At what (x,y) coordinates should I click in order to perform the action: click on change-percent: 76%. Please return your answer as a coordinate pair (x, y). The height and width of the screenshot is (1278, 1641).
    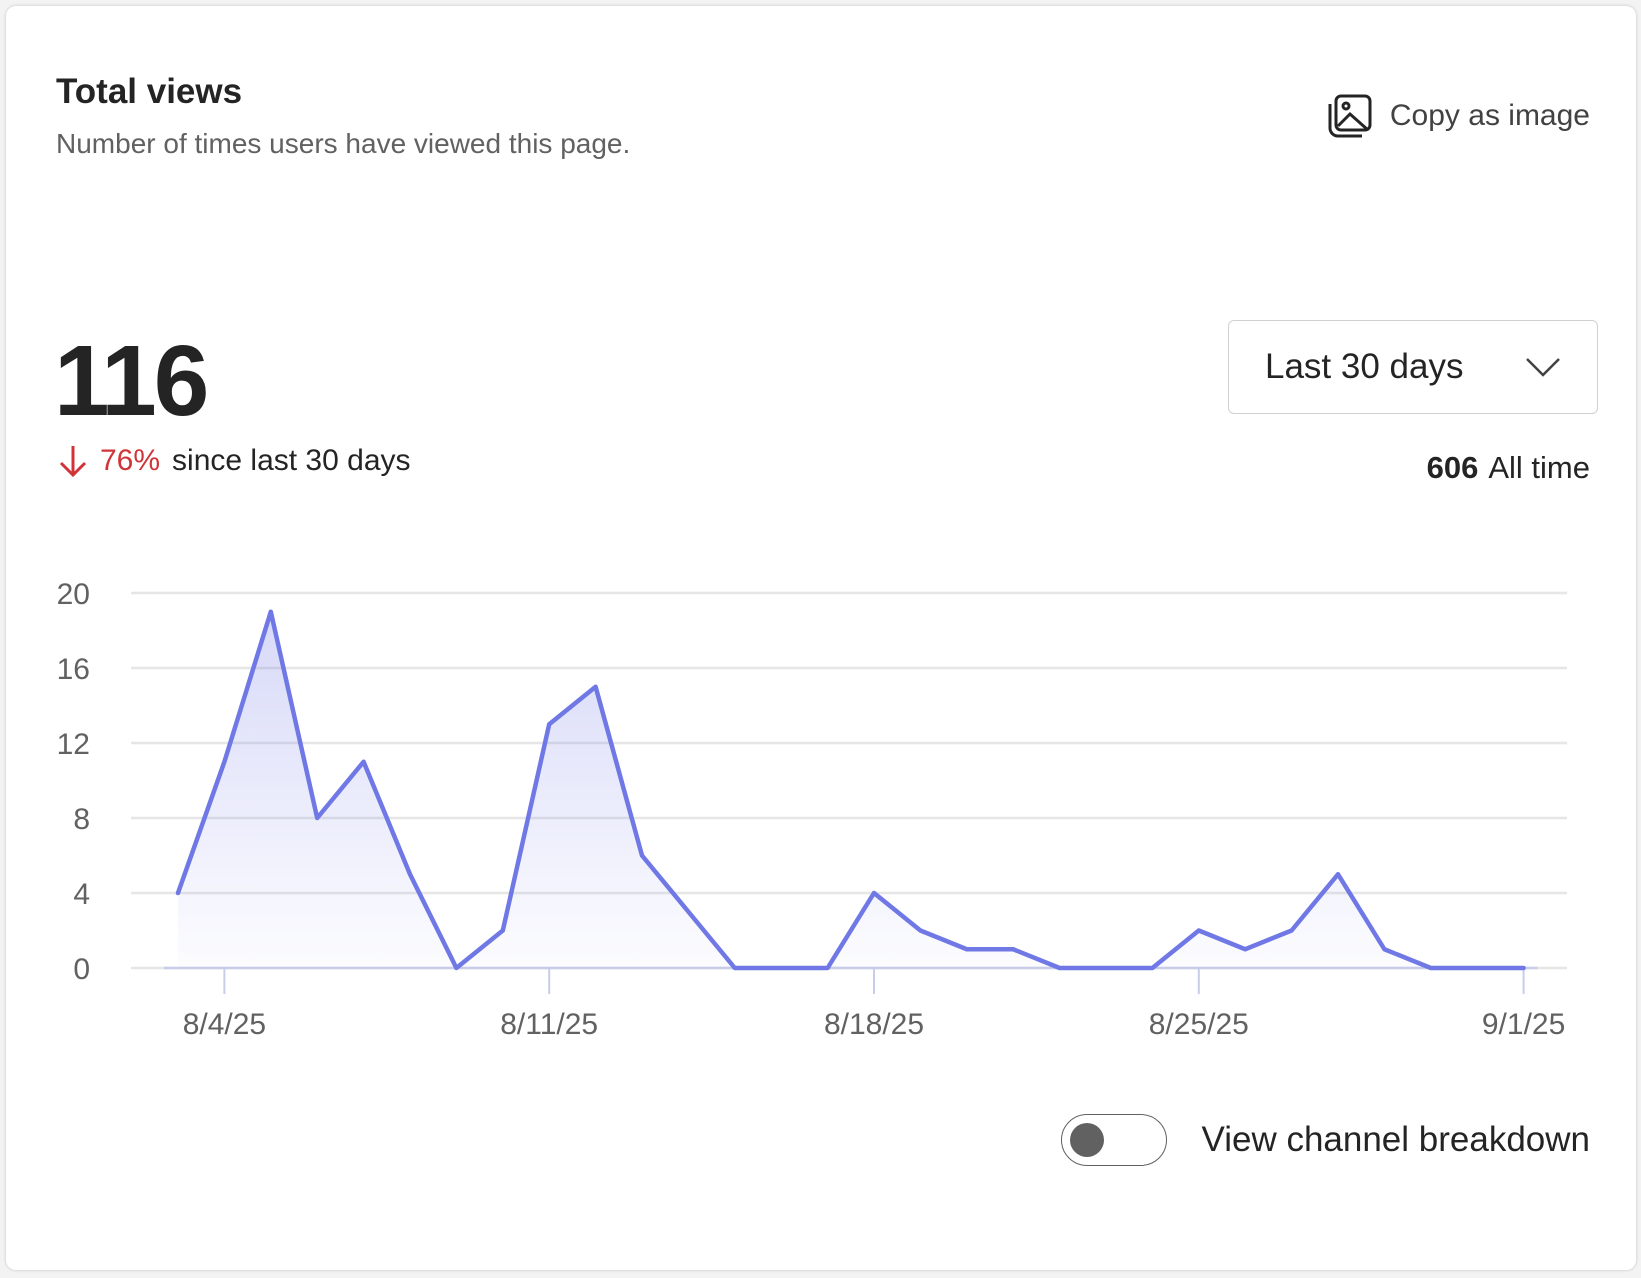
    Looking at the image, I should click on (130, 460).